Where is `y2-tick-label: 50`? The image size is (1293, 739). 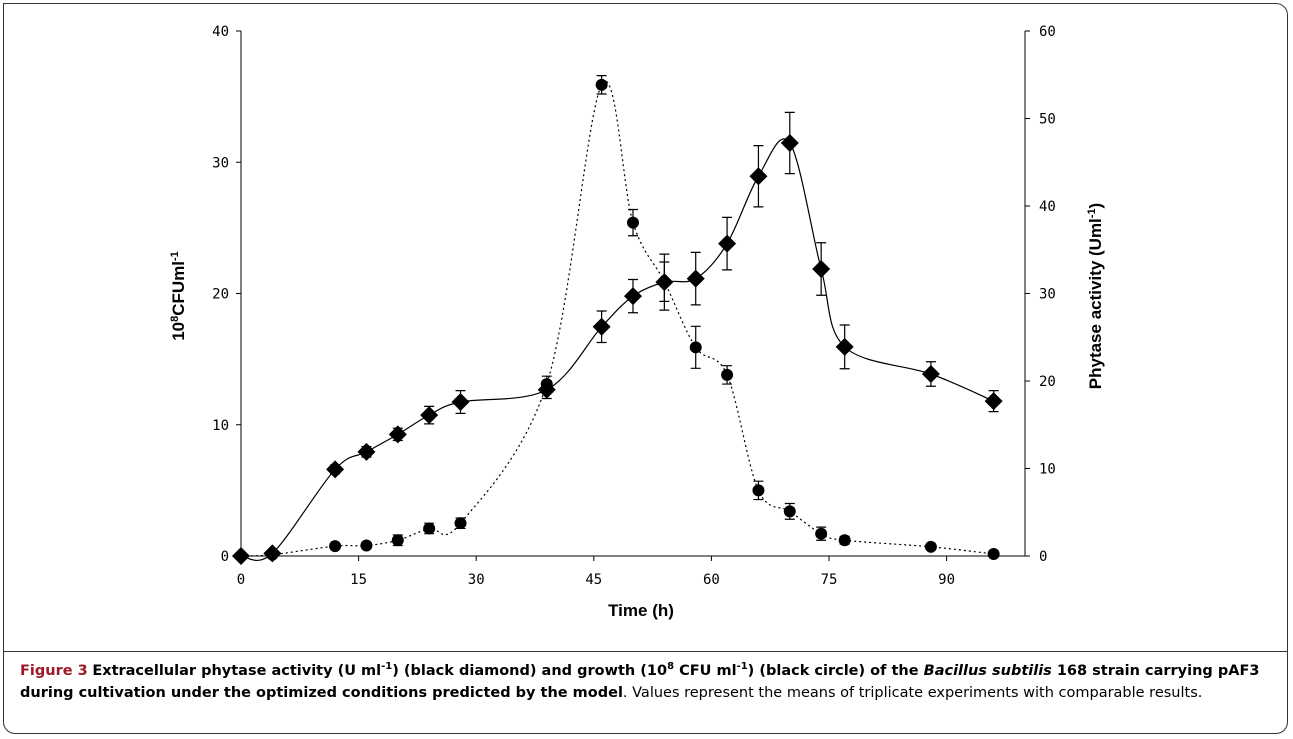
y2-tick-label: 50 is located at coordinates (1047, 120).